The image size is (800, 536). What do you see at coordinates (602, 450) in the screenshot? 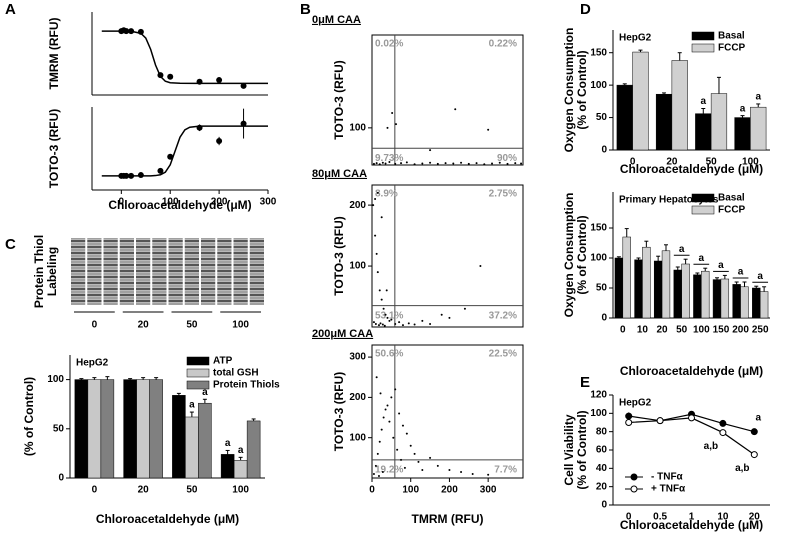
I see `y-tick-label: 60` at bounding box center [602, 450].